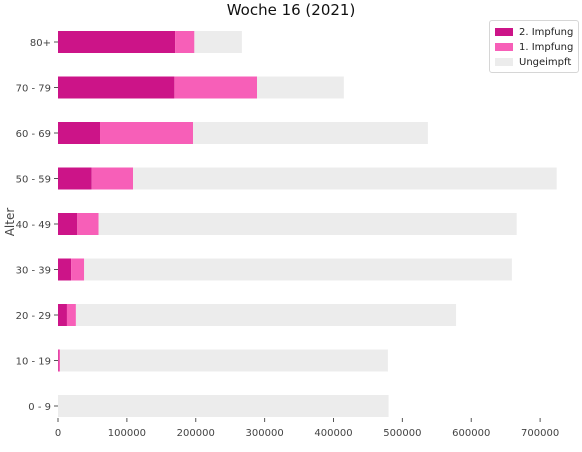 The height and width of the screenshot is (452, 582). Describe the element at coordinates (33, 89) in the screenshot. I see `y-tick-label: 70 - 79` at that location.